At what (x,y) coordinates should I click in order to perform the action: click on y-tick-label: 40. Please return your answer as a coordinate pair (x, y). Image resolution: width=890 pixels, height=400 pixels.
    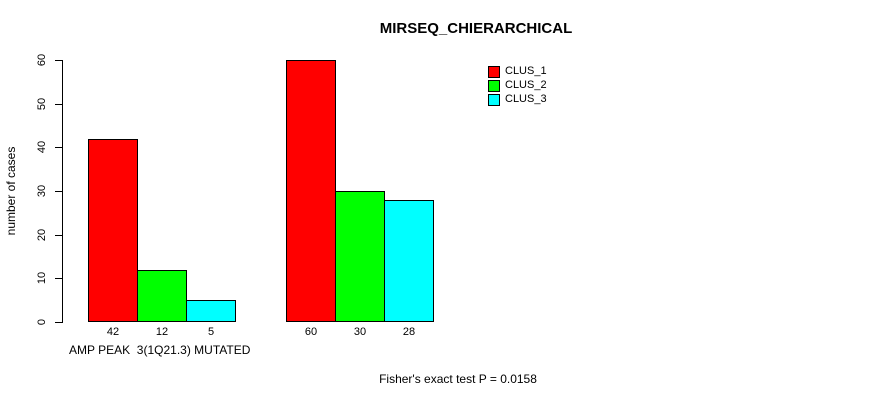
    Looking at the image, I should click on (42, 147).